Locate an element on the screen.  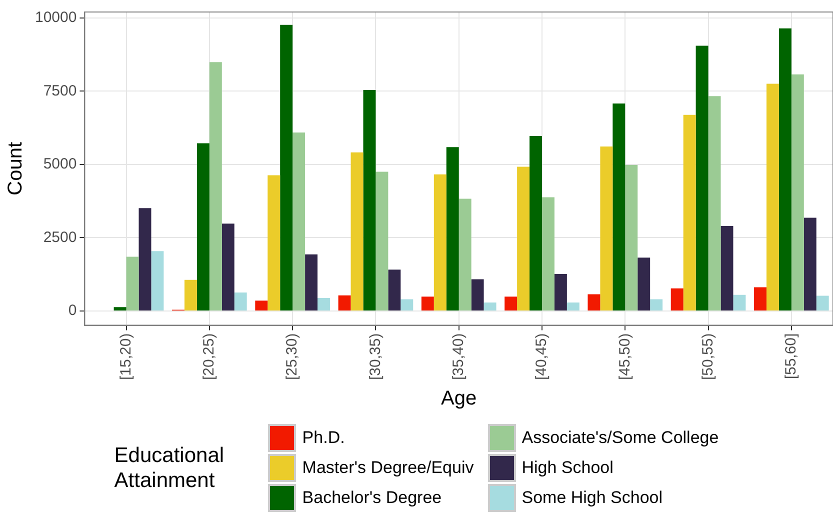
y-tick-label: 10000 is located at coordinates (55, 17).